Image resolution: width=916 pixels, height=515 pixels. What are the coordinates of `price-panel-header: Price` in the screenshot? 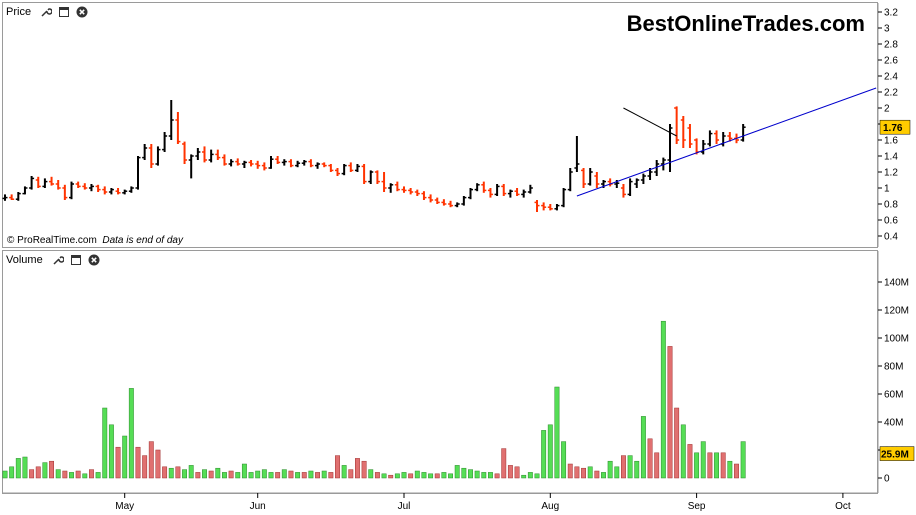 It's located at (47, 12).